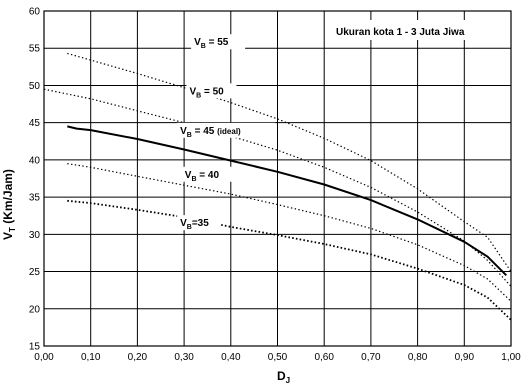 This screenshot has width=524, height=384. I want to click on y-tick-label: 50, so click(35, 86).